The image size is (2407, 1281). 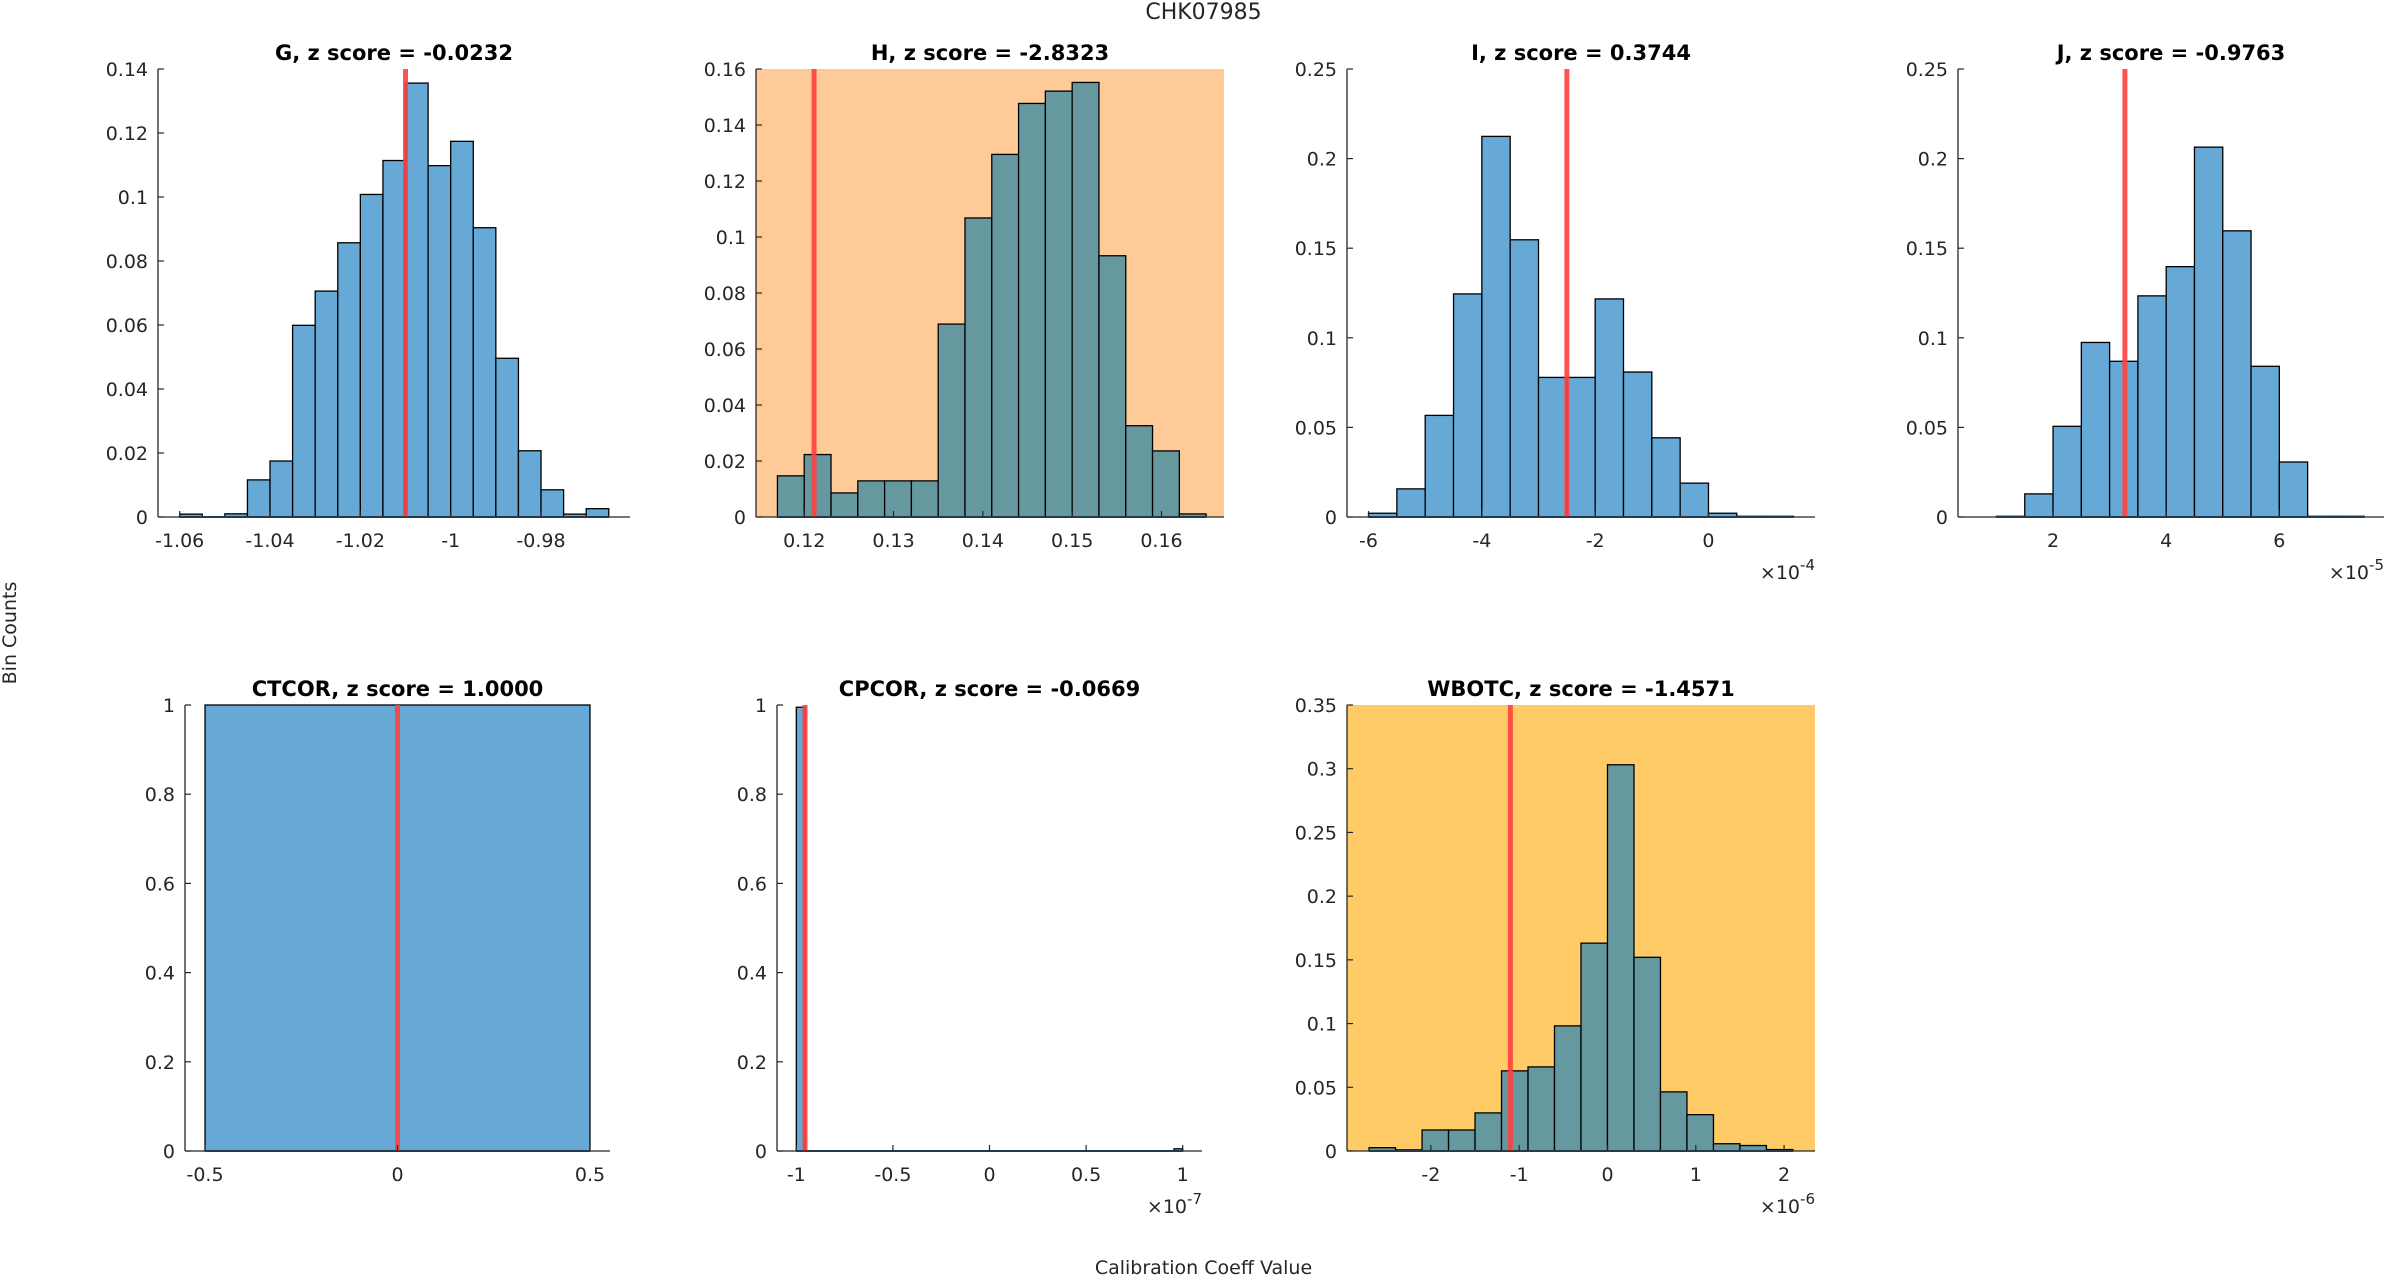 What do you see at coordinates (2166, 541) in the screenshot?
I see `x-tick-label: 4` at bounding box center [2166, 541].